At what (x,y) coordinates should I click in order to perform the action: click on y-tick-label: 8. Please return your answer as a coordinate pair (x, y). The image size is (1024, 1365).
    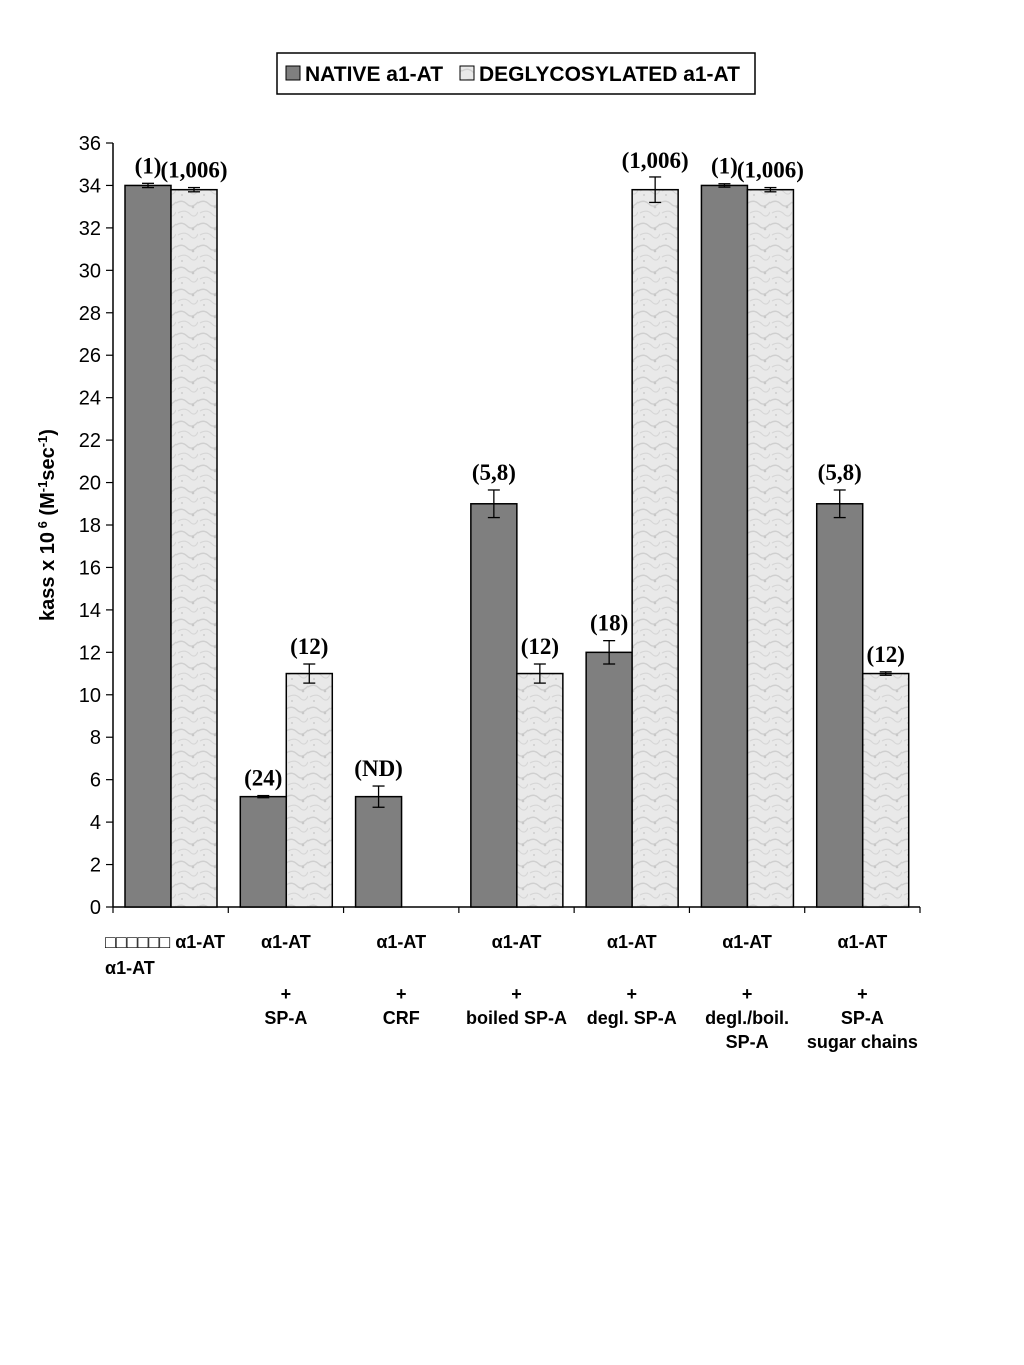
    Looking at the image, I should click on (95, 738).